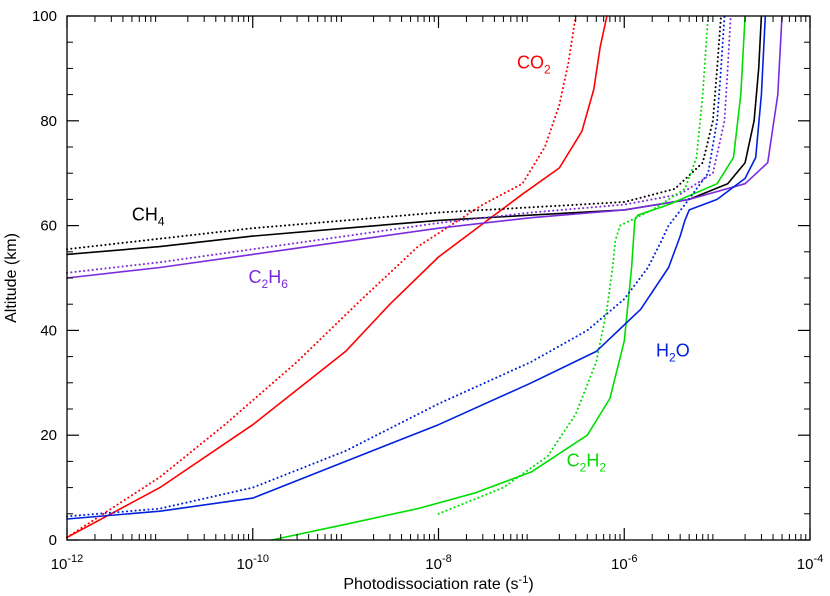 The width and height of the screenshot is (830, 596). Describe the element at coordinates (48, 330) in the screenshot. I see `y-tick-label: 40` at that location.